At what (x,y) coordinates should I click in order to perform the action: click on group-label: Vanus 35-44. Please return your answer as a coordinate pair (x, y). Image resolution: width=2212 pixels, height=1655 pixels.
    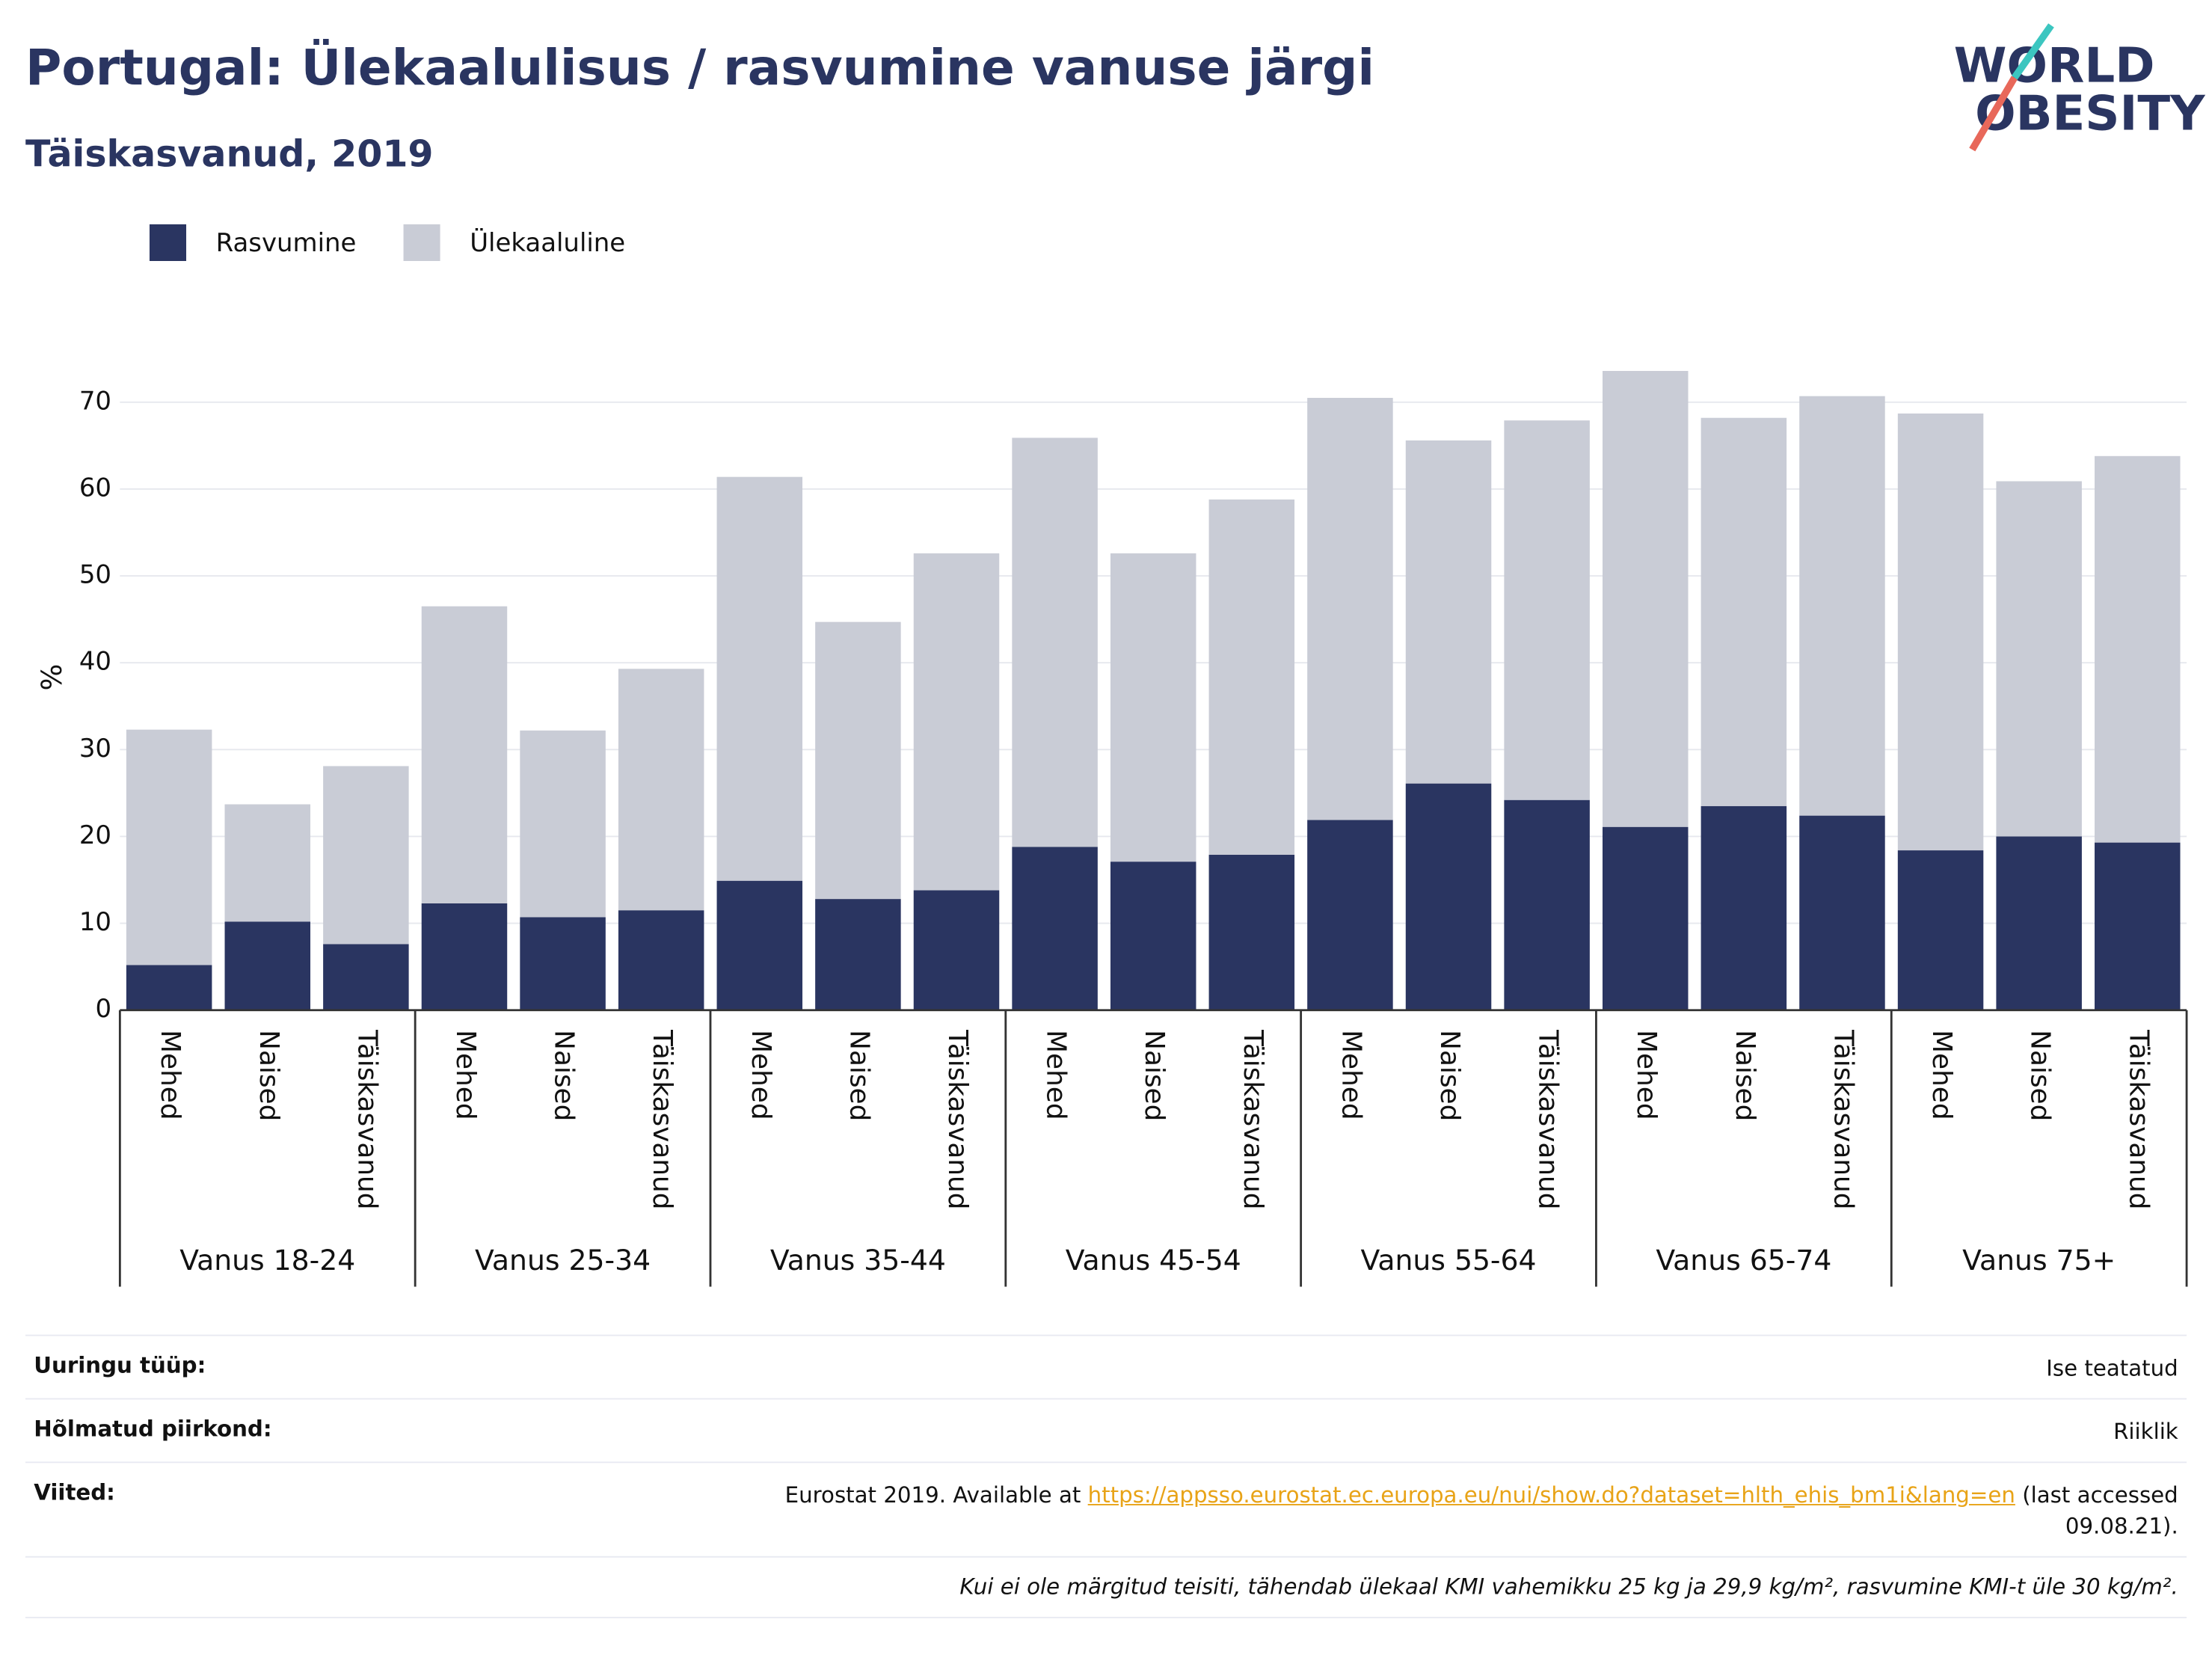
    Looking at the image, I should click on (858, 1260).